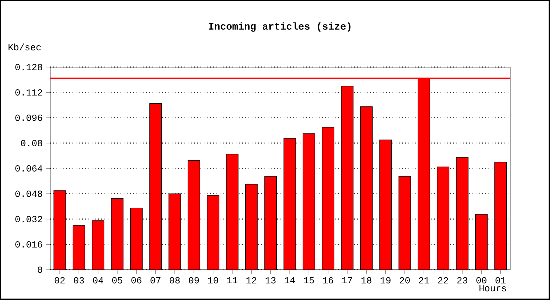 This screenshot has width=550, height=300. What do you see at coordinates (233, 280) in the screenshot?
I see `x-tick-label: 11` at bounding box center [233, 280].